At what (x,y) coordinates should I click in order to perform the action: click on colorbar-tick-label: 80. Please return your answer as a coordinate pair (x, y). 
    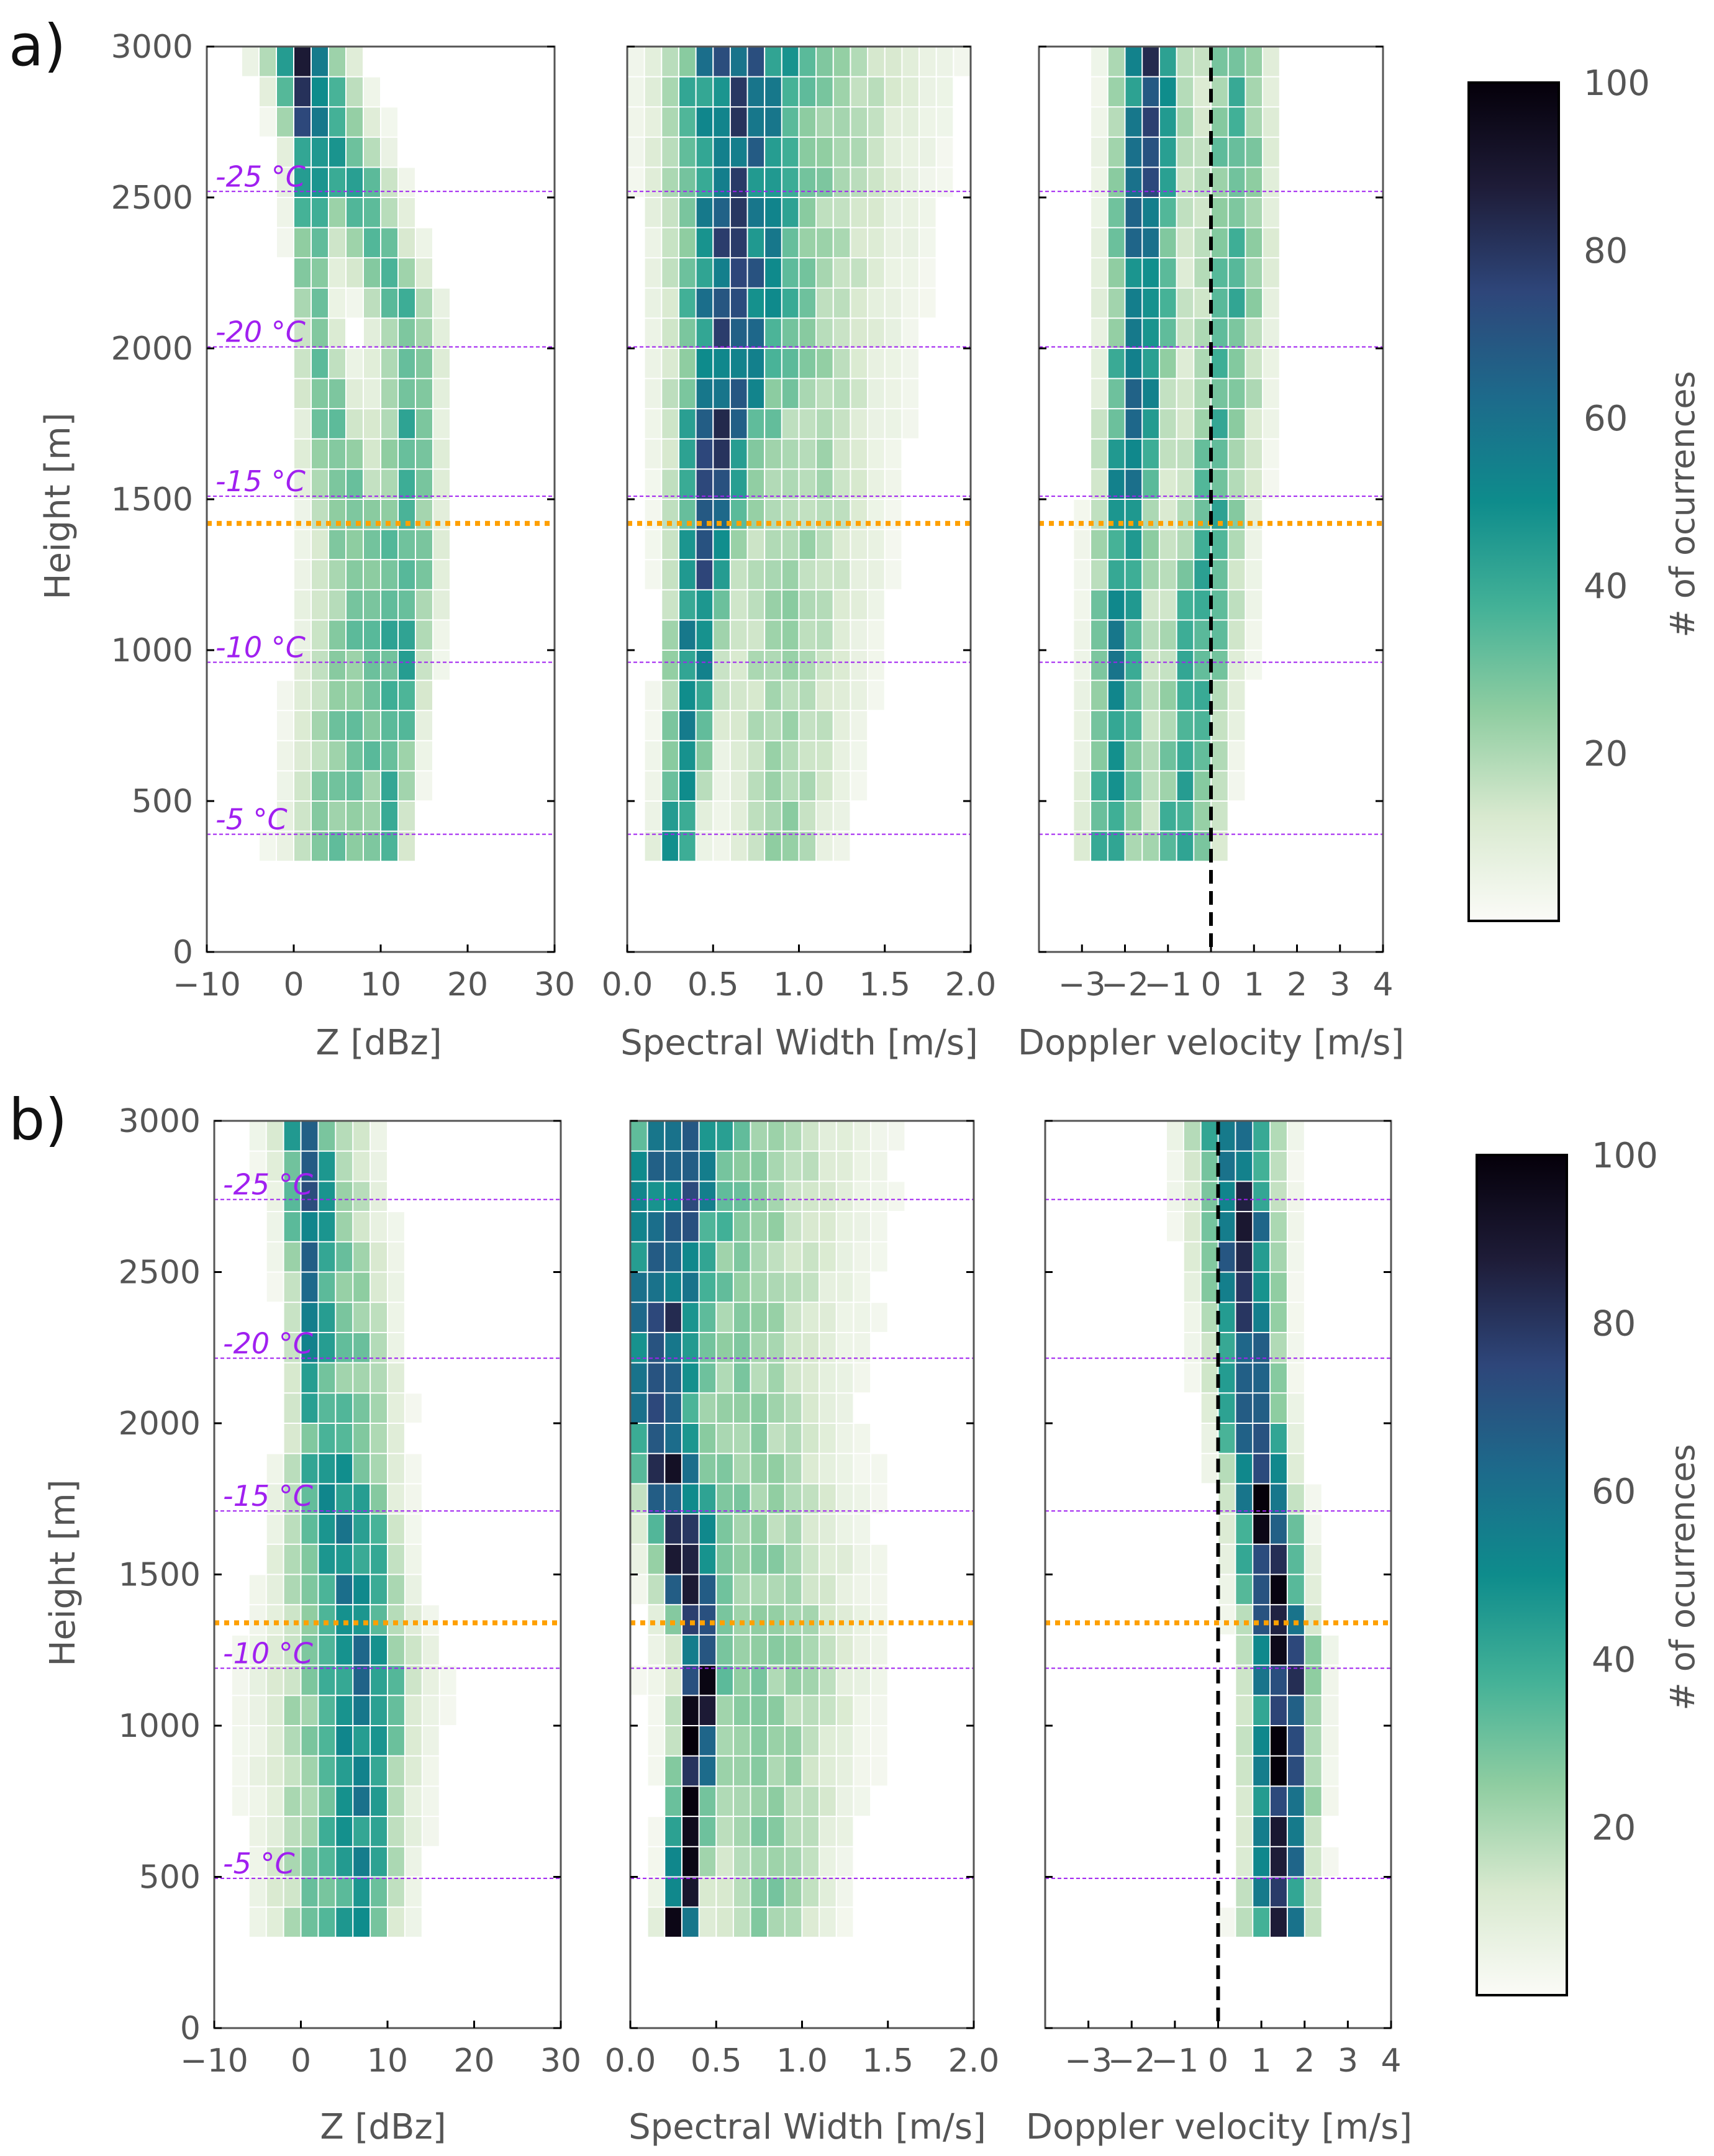
    Looking at the image, I should click on (1606, 251).